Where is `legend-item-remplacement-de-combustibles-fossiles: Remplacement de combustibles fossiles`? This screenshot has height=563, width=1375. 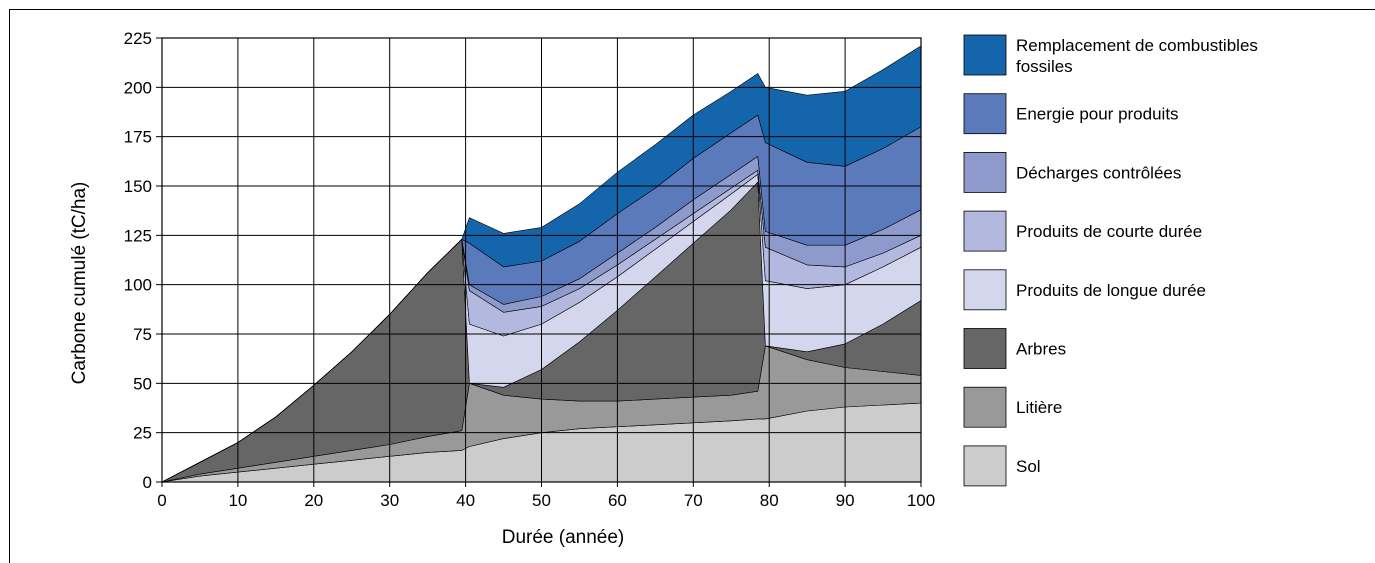
legend-item-remplacement-de-combustibles-fossiles: Remplacement de combustibles fossiles is located at coordinates (1110, 55).